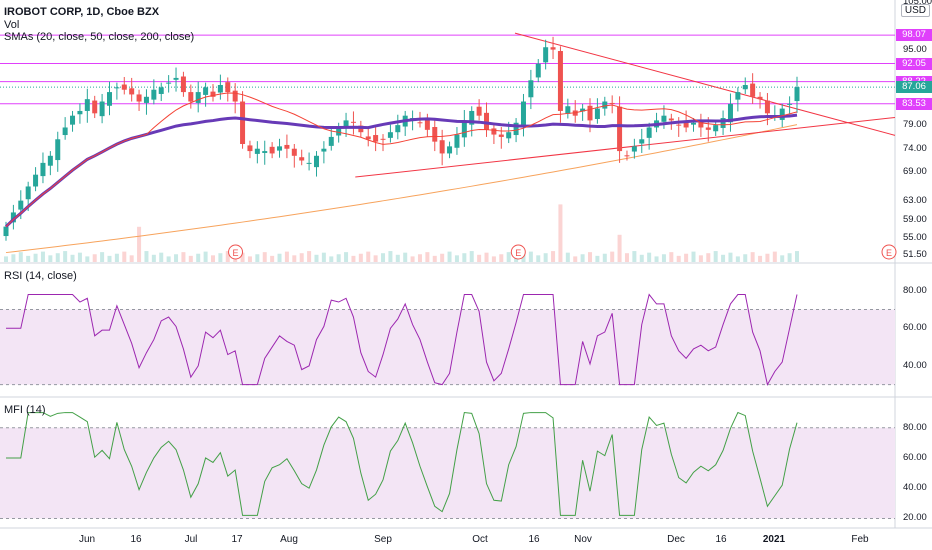 Image resolution: width=932 pixels, height=550 pixels. Describe the element at coordinates (914, 63) in the screenshot. I see `price-tag: 92.05` at that location.